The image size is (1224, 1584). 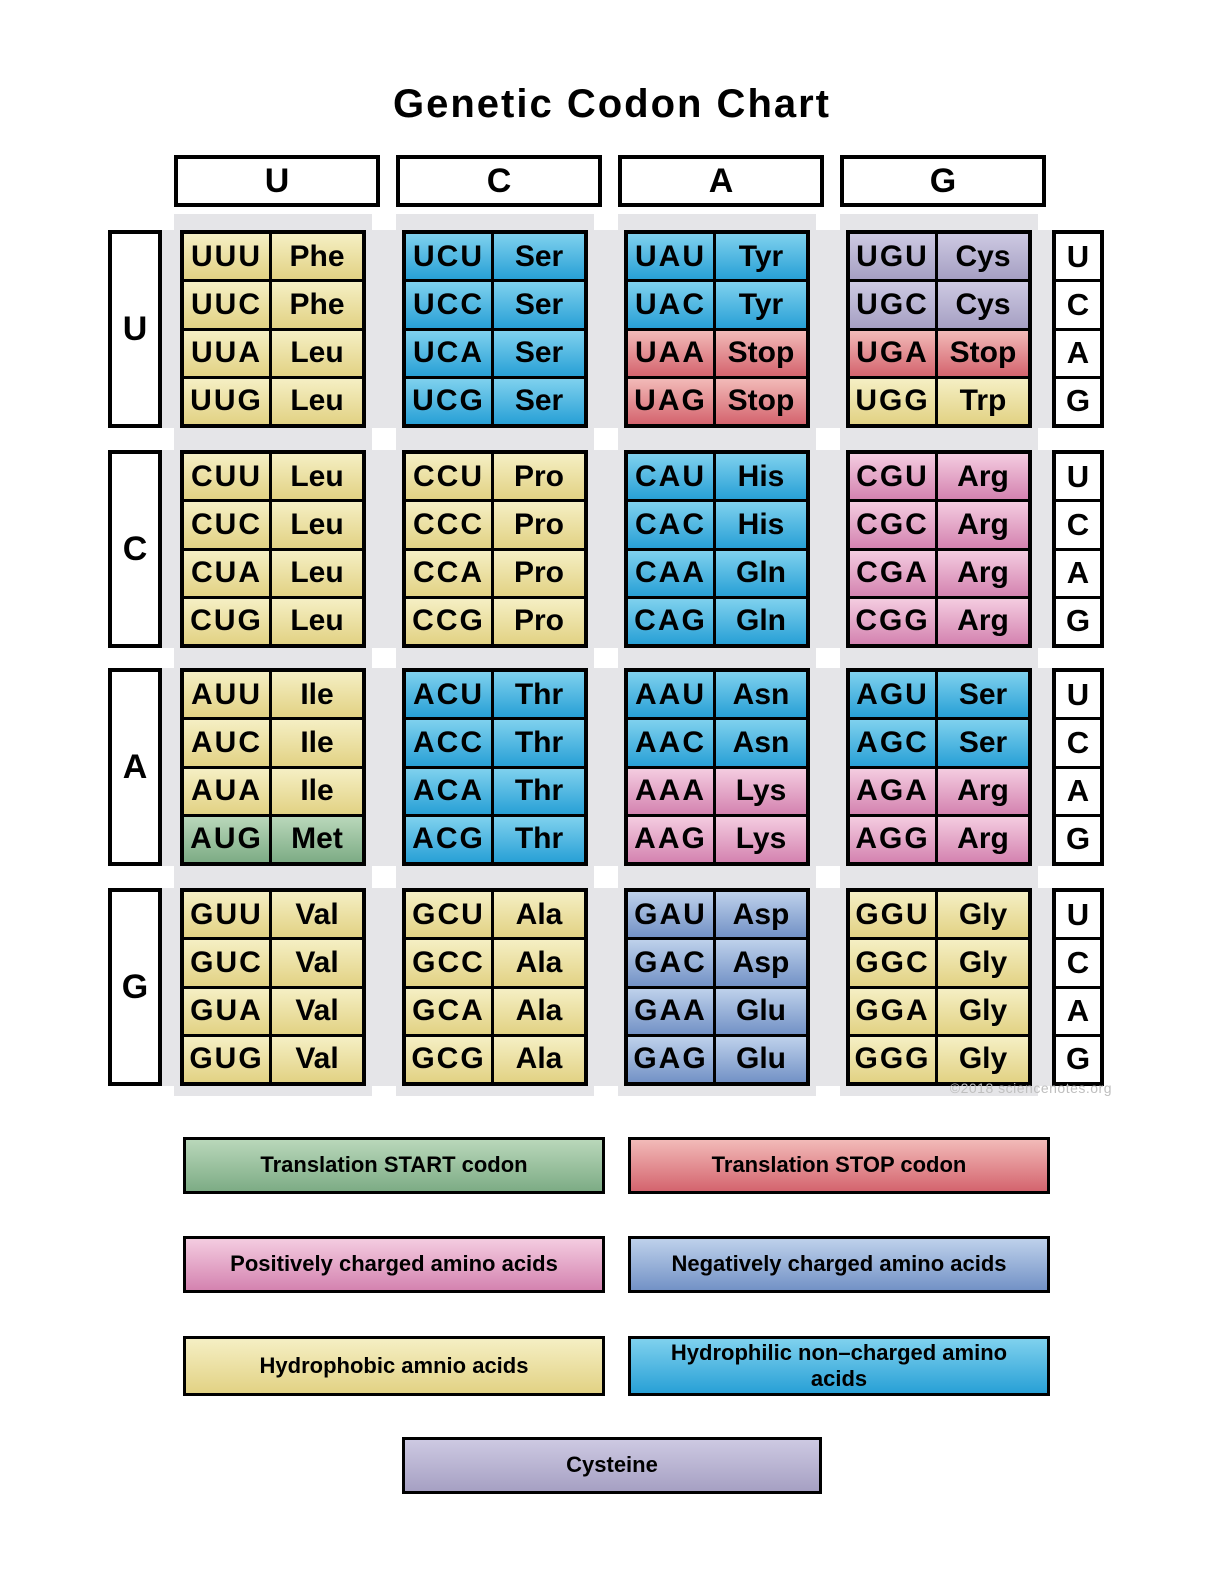 What do you see at coordinates (135, 767) in the screenshot?
I see `first-base-label-A: A` at bounding box center [135, 767].